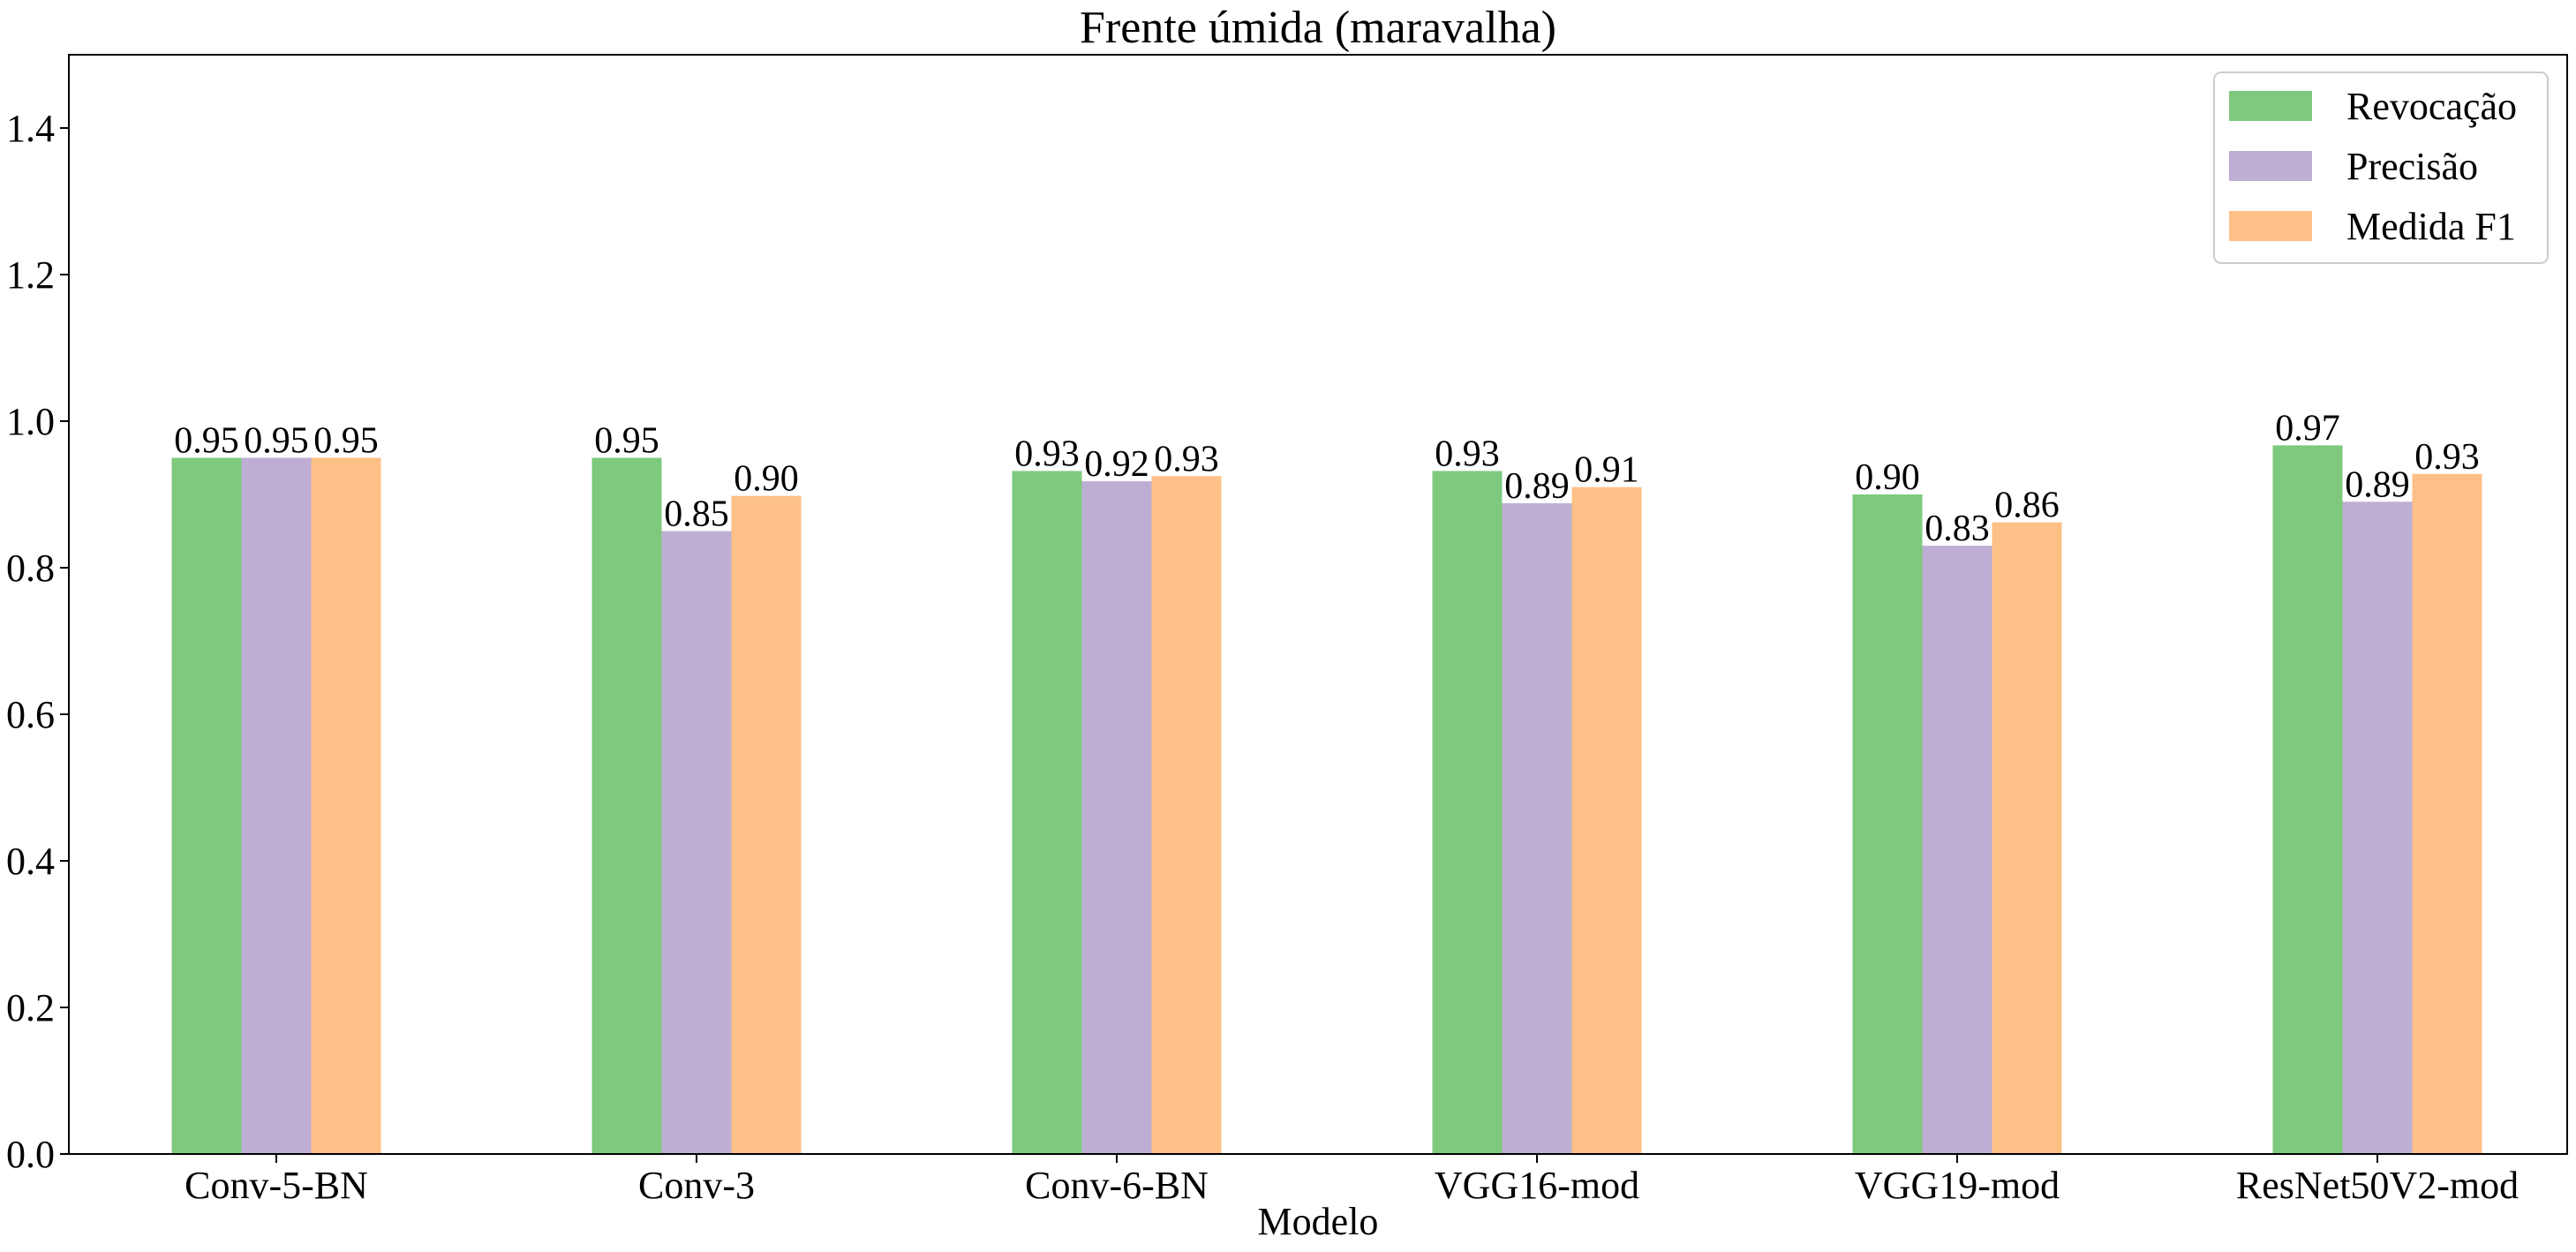 This screenshot has height=1252, width=2576. Describe the element at coordinates (2447, 813) in the screenshot. I see `bar-medida-f1-resnet50v2-mod` at that location.